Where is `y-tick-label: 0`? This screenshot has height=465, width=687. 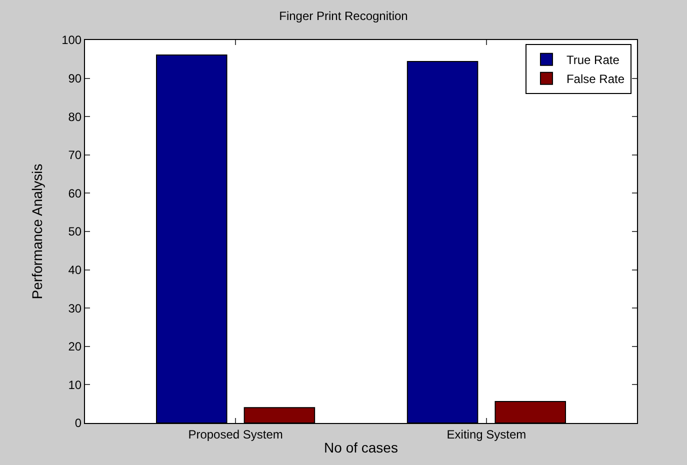 y-tick-label: 0 is located at coordinates (78, 423).